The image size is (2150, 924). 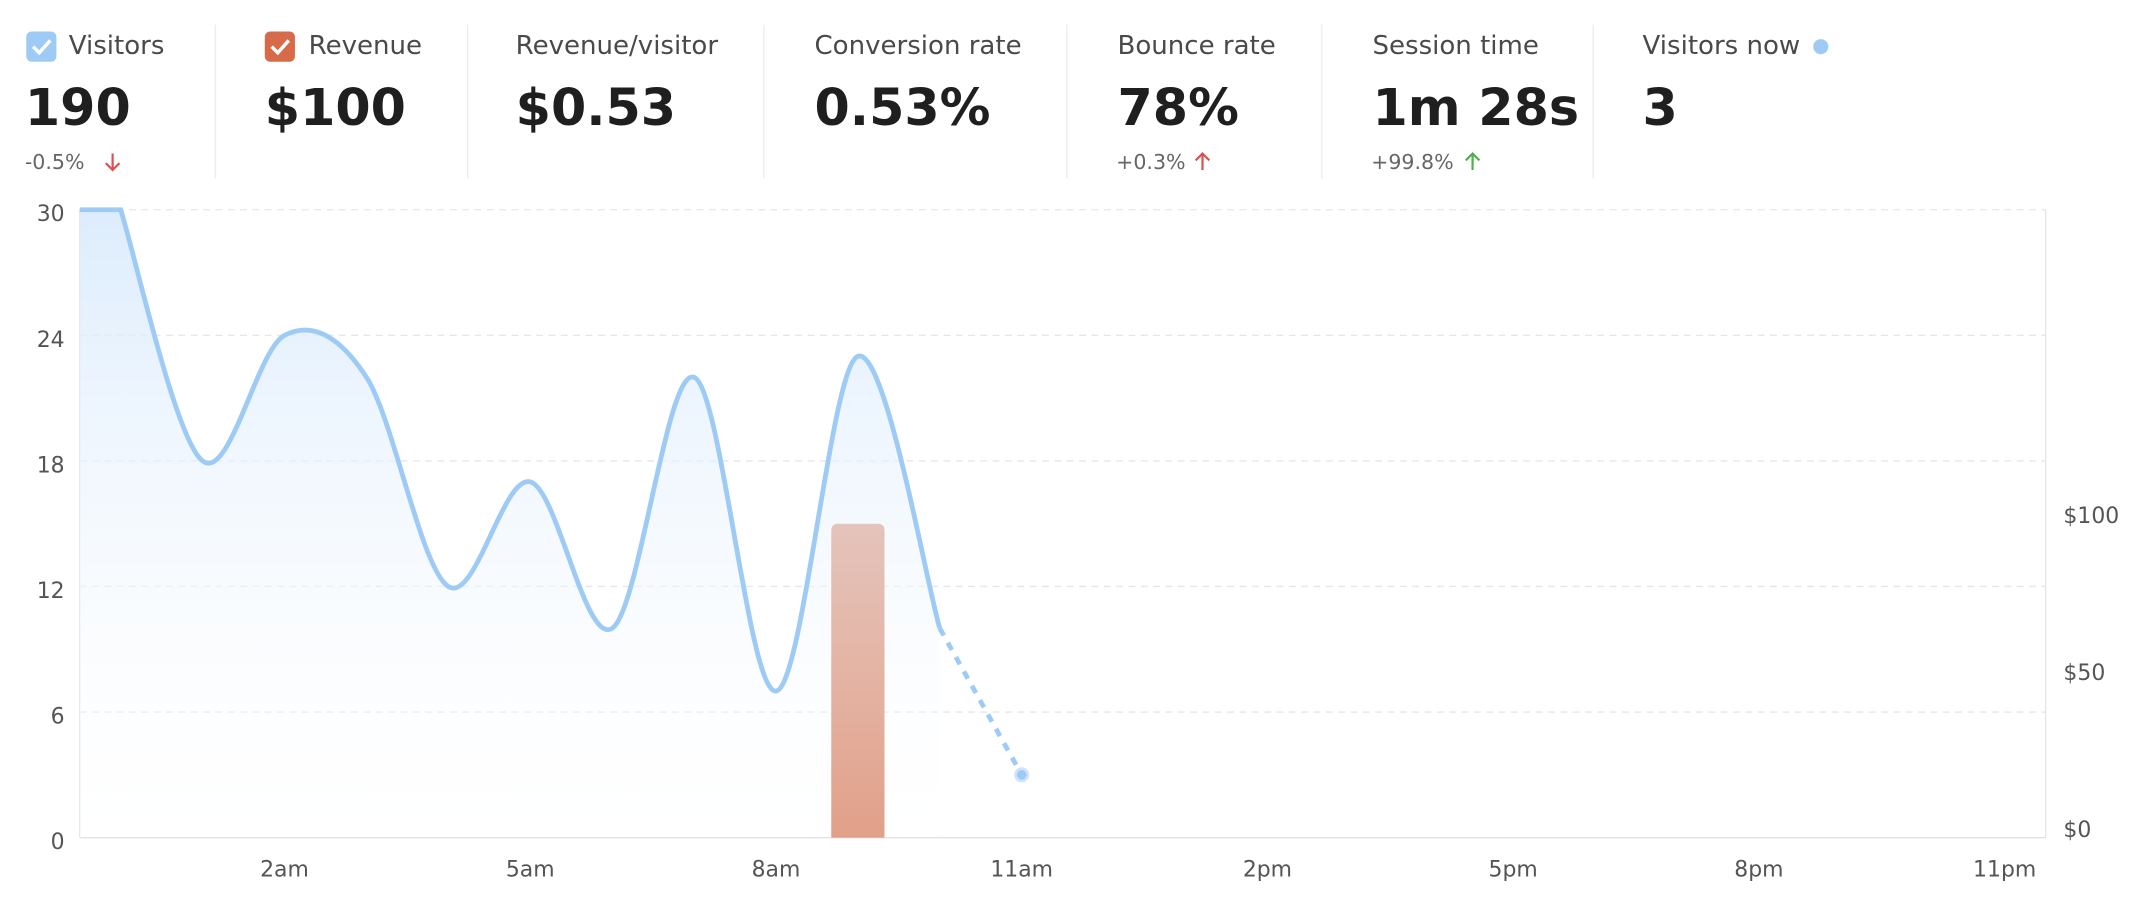 What do you see at coordinates (918, 46) in the screenshot?
I see `metric-label: Conversion rate` at bounding box center [918, 46].